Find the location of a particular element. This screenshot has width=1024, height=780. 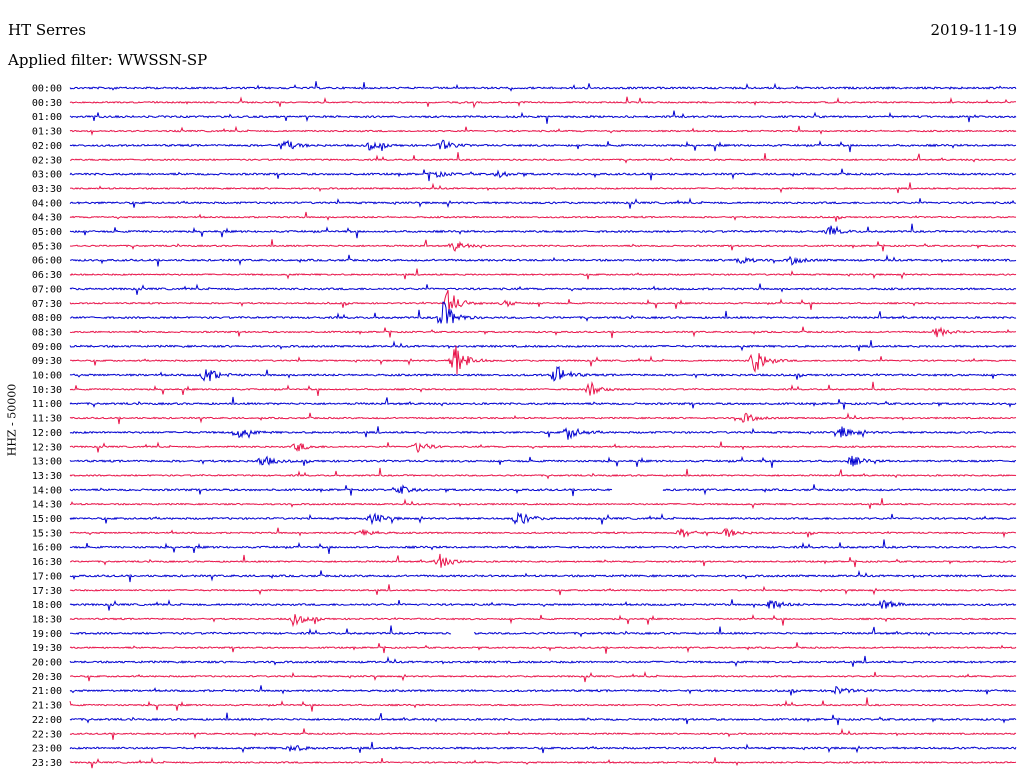

time-label: 22:30 is located at coordinates (47, 734).